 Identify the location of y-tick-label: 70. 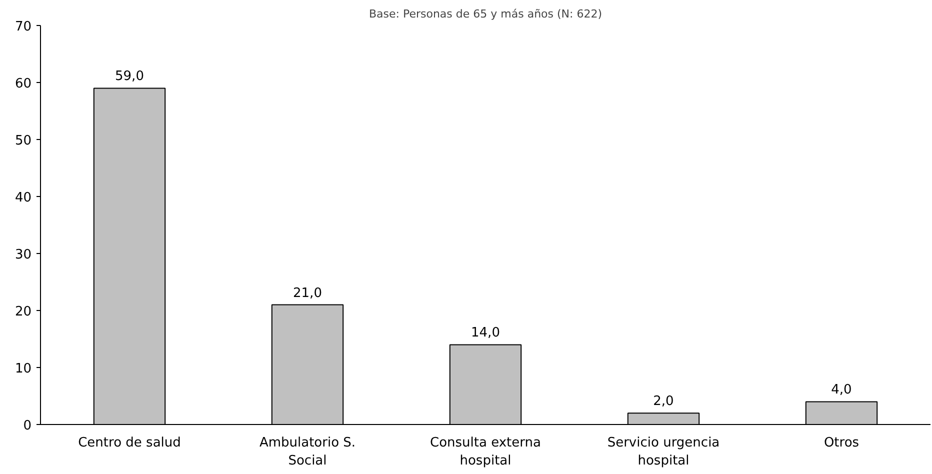
(23, 27).